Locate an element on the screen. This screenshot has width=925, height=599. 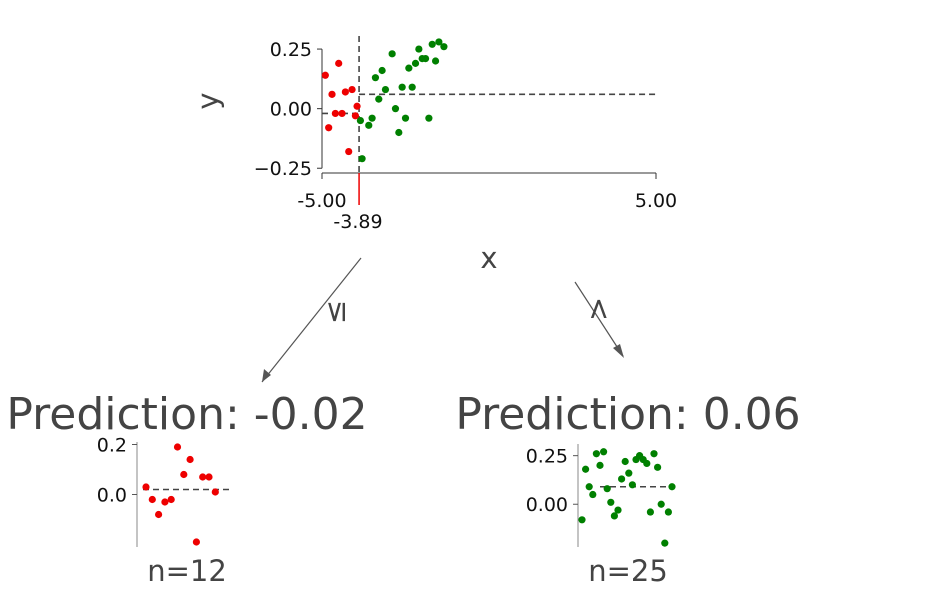
left-leaf-plot: 0.0 0.2 is located at coordinates (165, 491).